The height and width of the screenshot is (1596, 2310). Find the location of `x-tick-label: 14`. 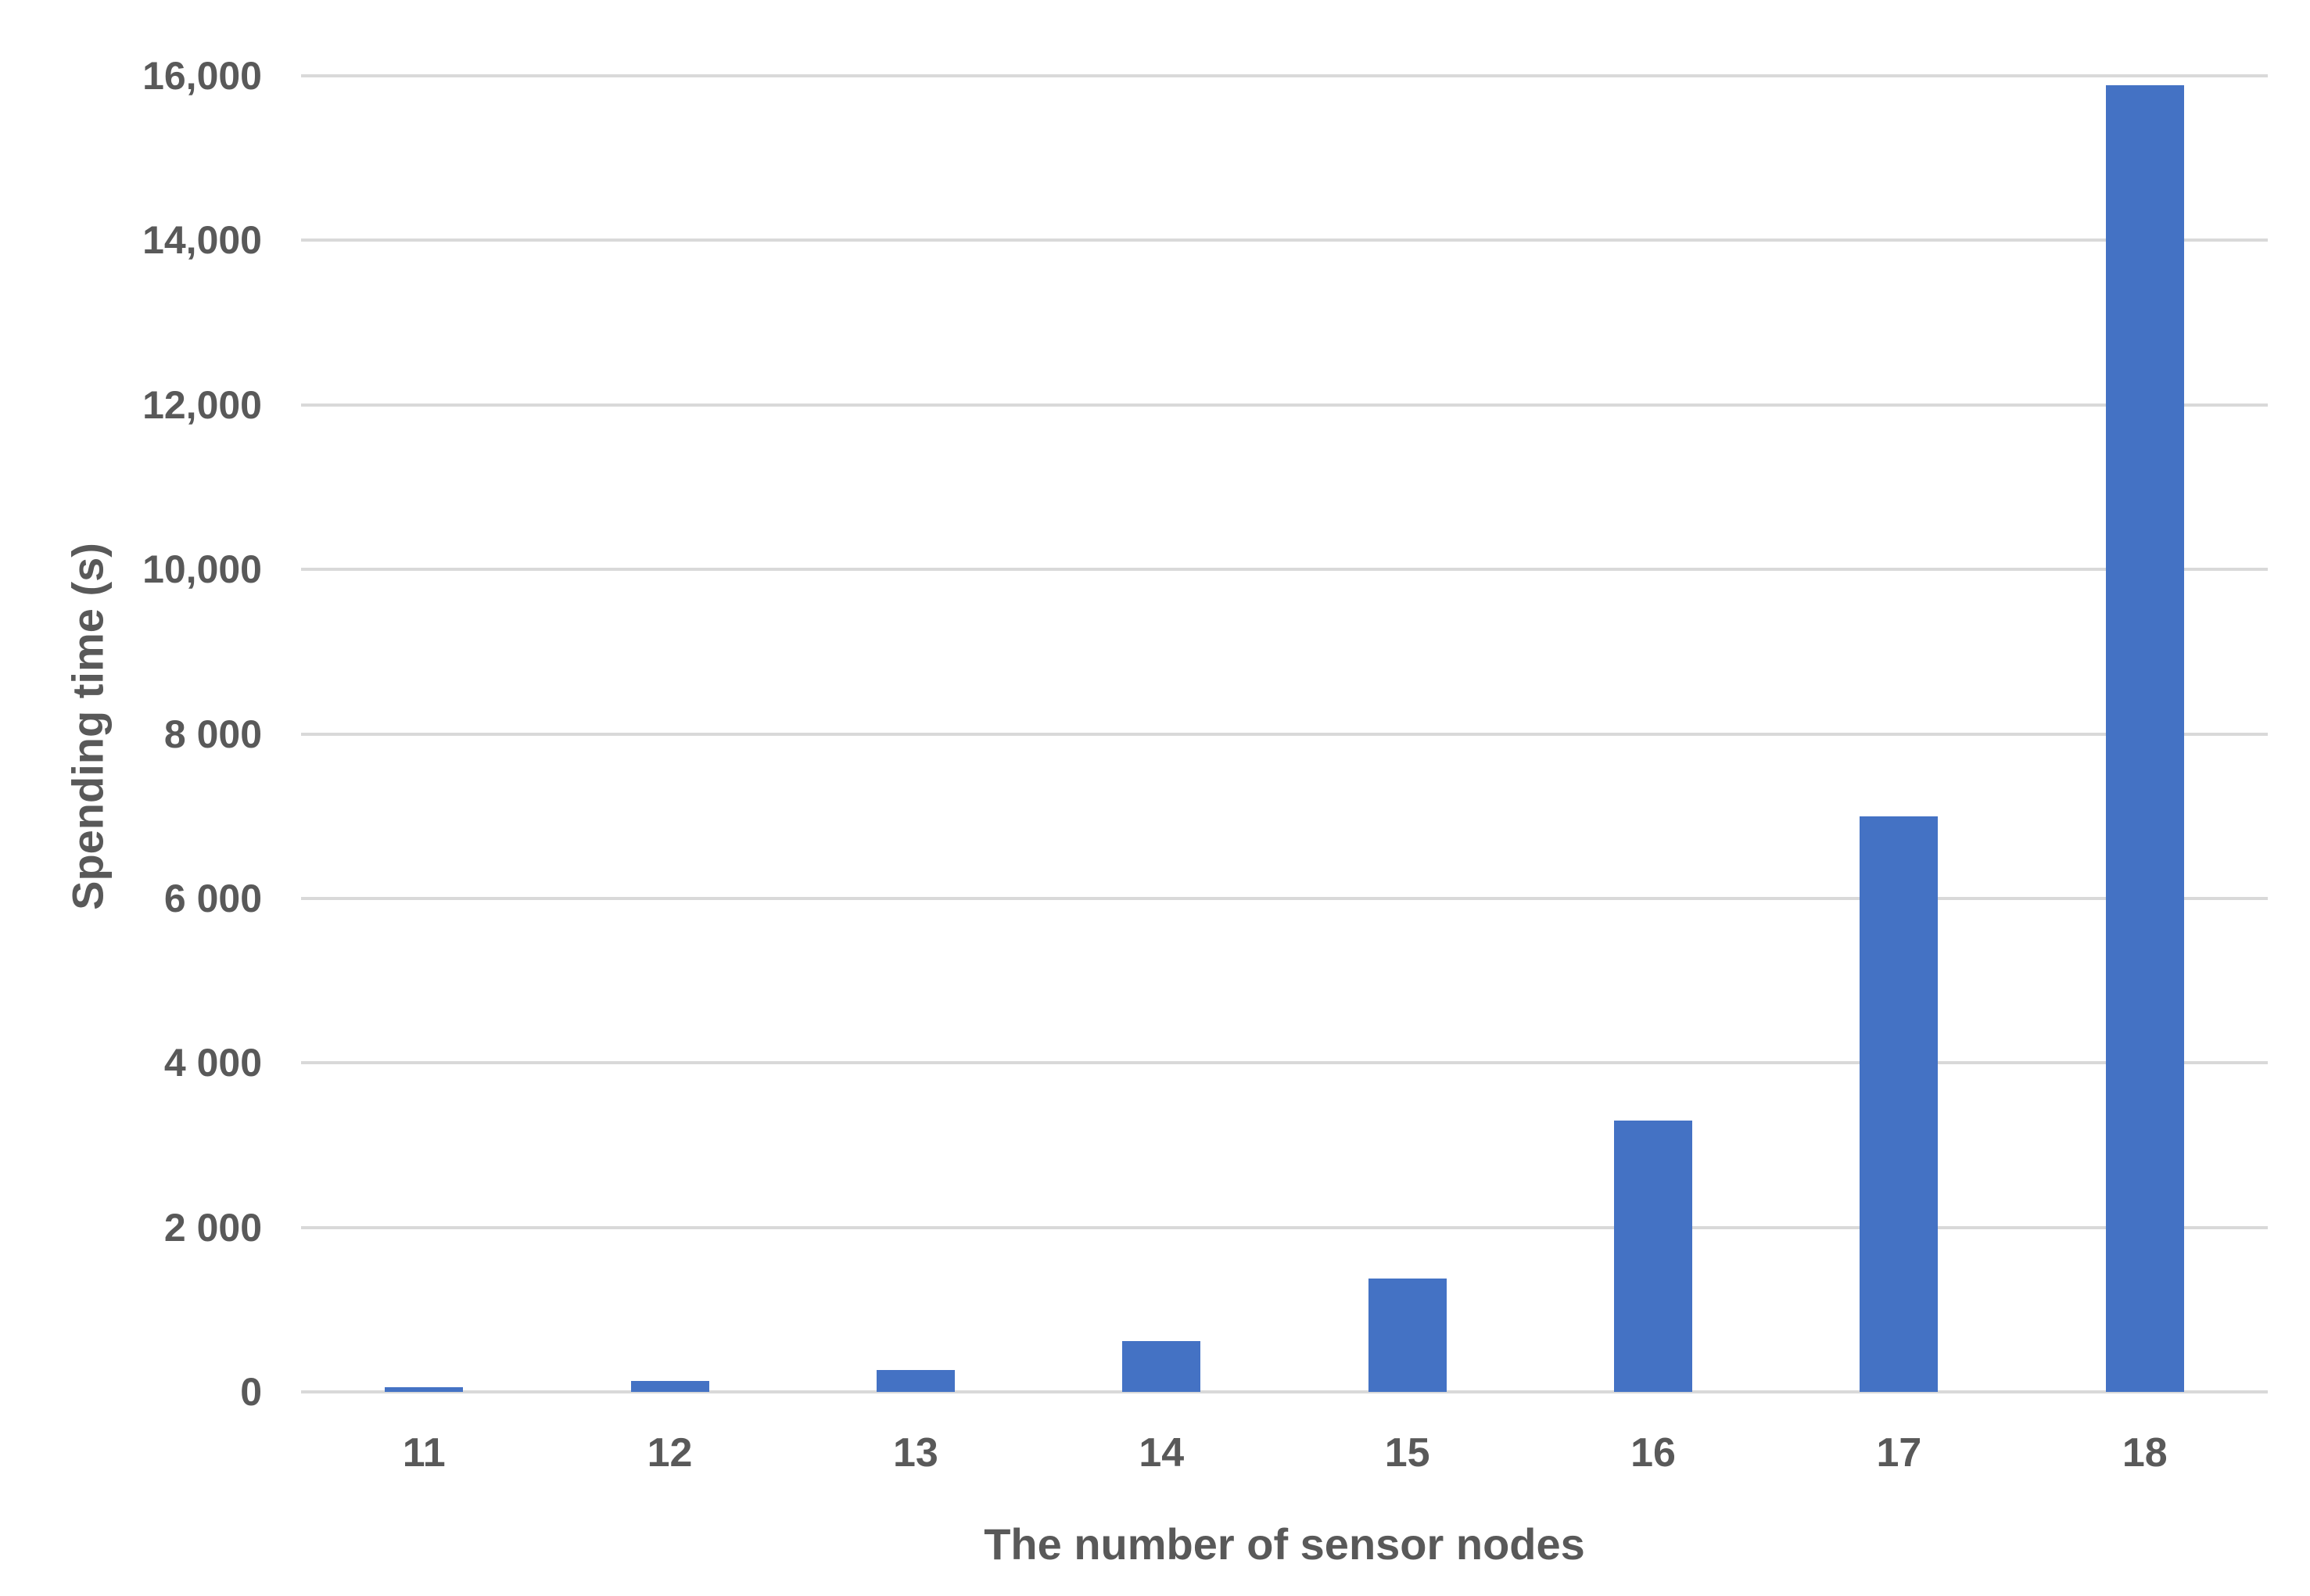

x-tick-label: 14 is located at coordinates (1162, 1453).